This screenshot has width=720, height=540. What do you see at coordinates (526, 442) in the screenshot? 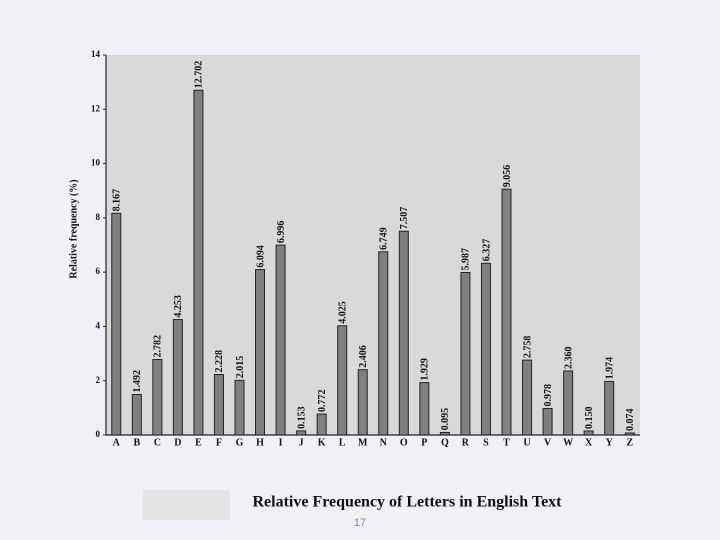
I see `x-tick-label: U` at bounding box center [526, 442].